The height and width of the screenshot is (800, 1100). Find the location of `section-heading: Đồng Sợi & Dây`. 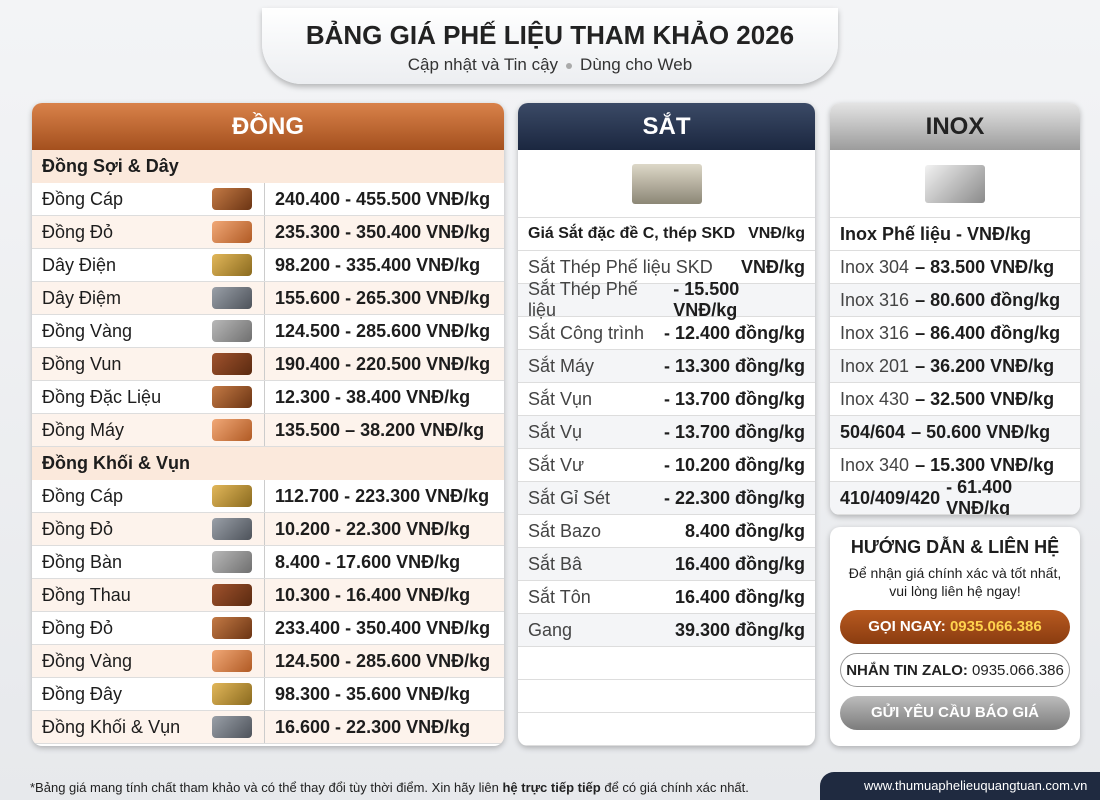

section-heading: Đồng Sợi & Dây is located at coordinates (268, 166).